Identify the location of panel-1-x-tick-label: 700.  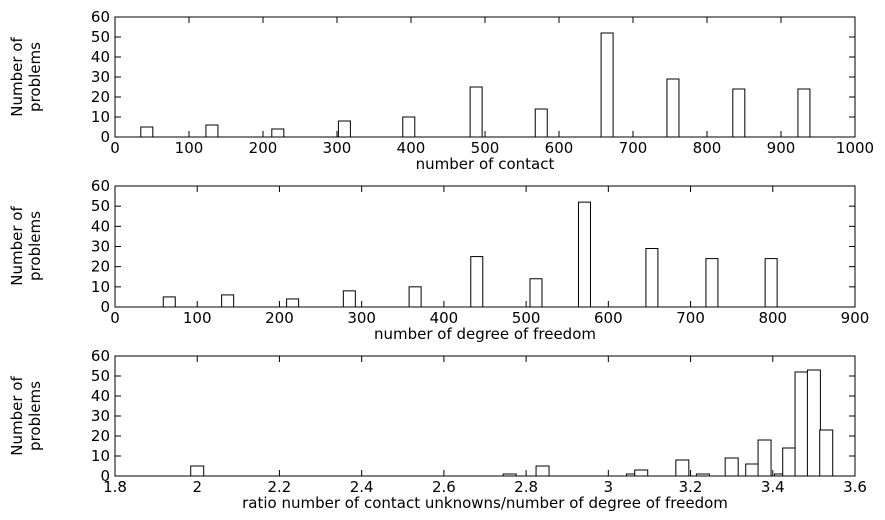
(633, 148).